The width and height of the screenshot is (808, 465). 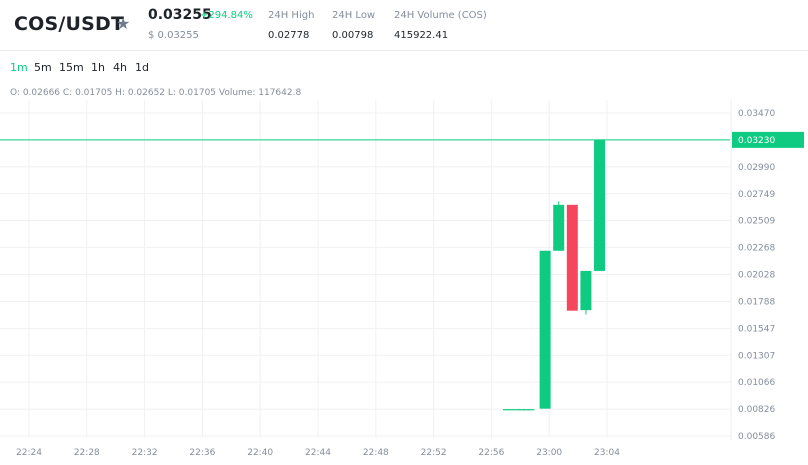 What do you see at coordinates (756, 276) in the screenshot?
I see `y-tick-label: 0.02028` at bounding box center [756, 276].